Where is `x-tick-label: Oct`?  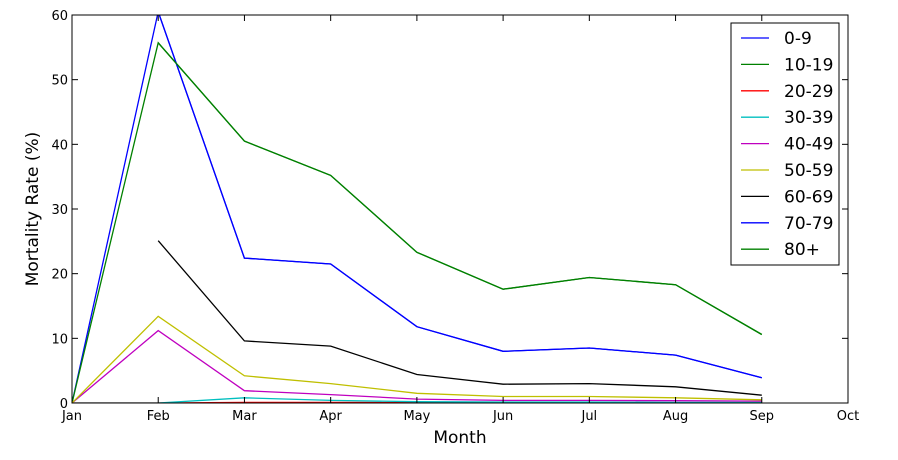 x-tick-label: Oct is located at coordinates (848, 416).